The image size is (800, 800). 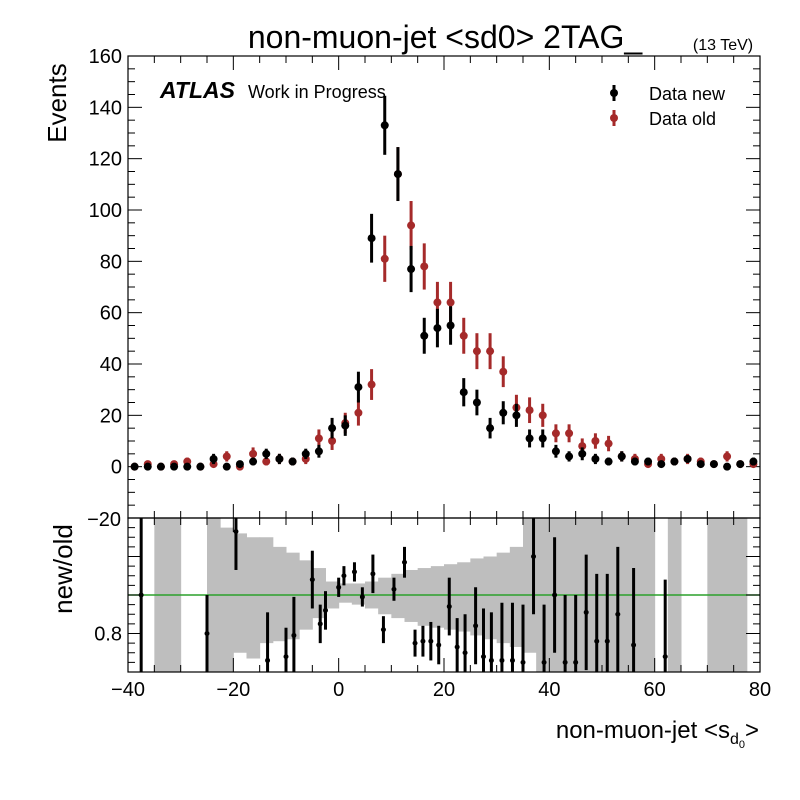 I want to click on y-tick-label: 140, so click(x=105, y=108).